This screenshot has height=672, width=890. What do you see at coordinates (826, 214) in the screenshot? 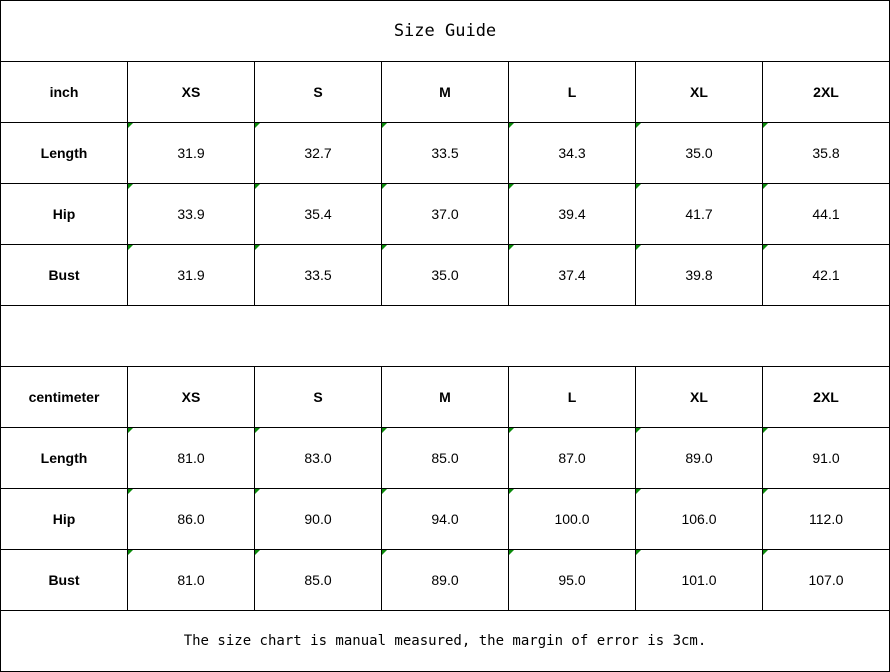
I see `value-cell: 44.1` at bounding box center [826, 214].